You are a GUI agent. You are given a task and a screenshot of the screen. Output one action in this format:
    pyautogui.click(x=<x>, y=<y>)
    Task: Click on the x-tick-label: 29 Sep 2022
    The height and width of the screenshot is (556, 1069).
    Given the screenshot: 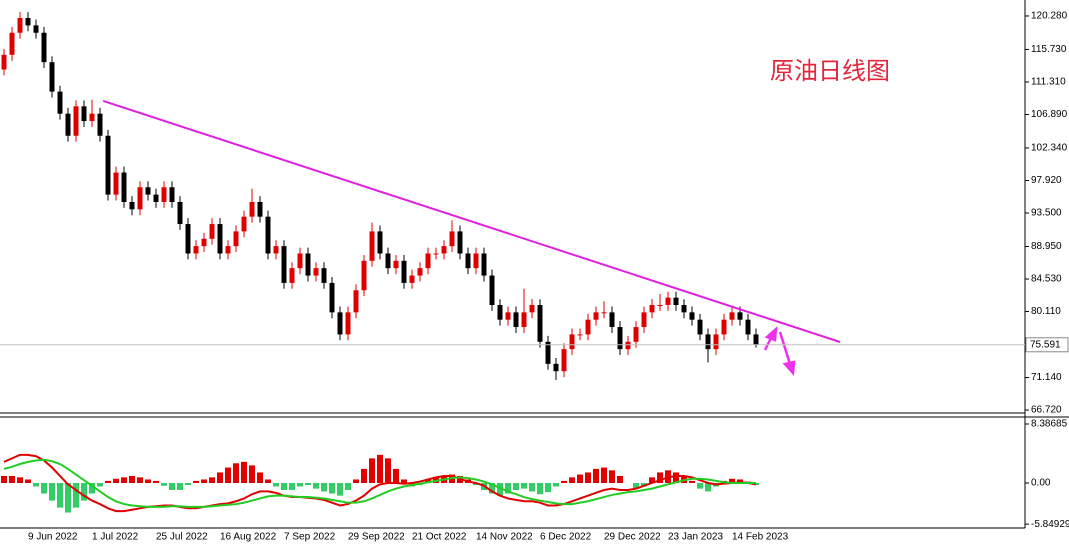 What is the action you would take?
    pyautogui.click(x=376, y=537)
    